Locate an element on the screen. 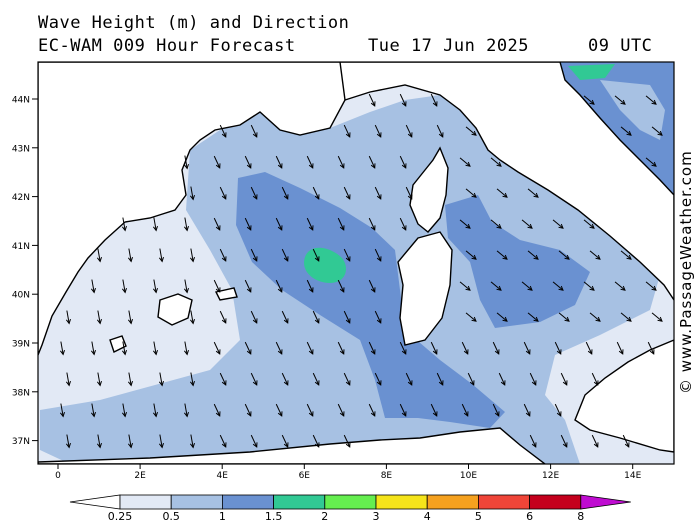 The image size is (700, 525). land-corsica is located at coordinates (429, 189).